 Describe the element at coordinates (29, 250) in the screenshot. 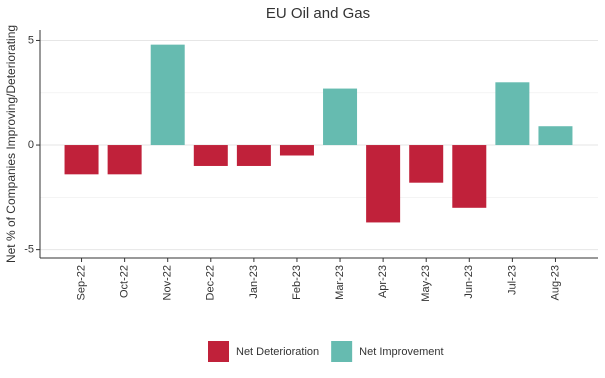

I see `y-tick-label: -5` at that location.